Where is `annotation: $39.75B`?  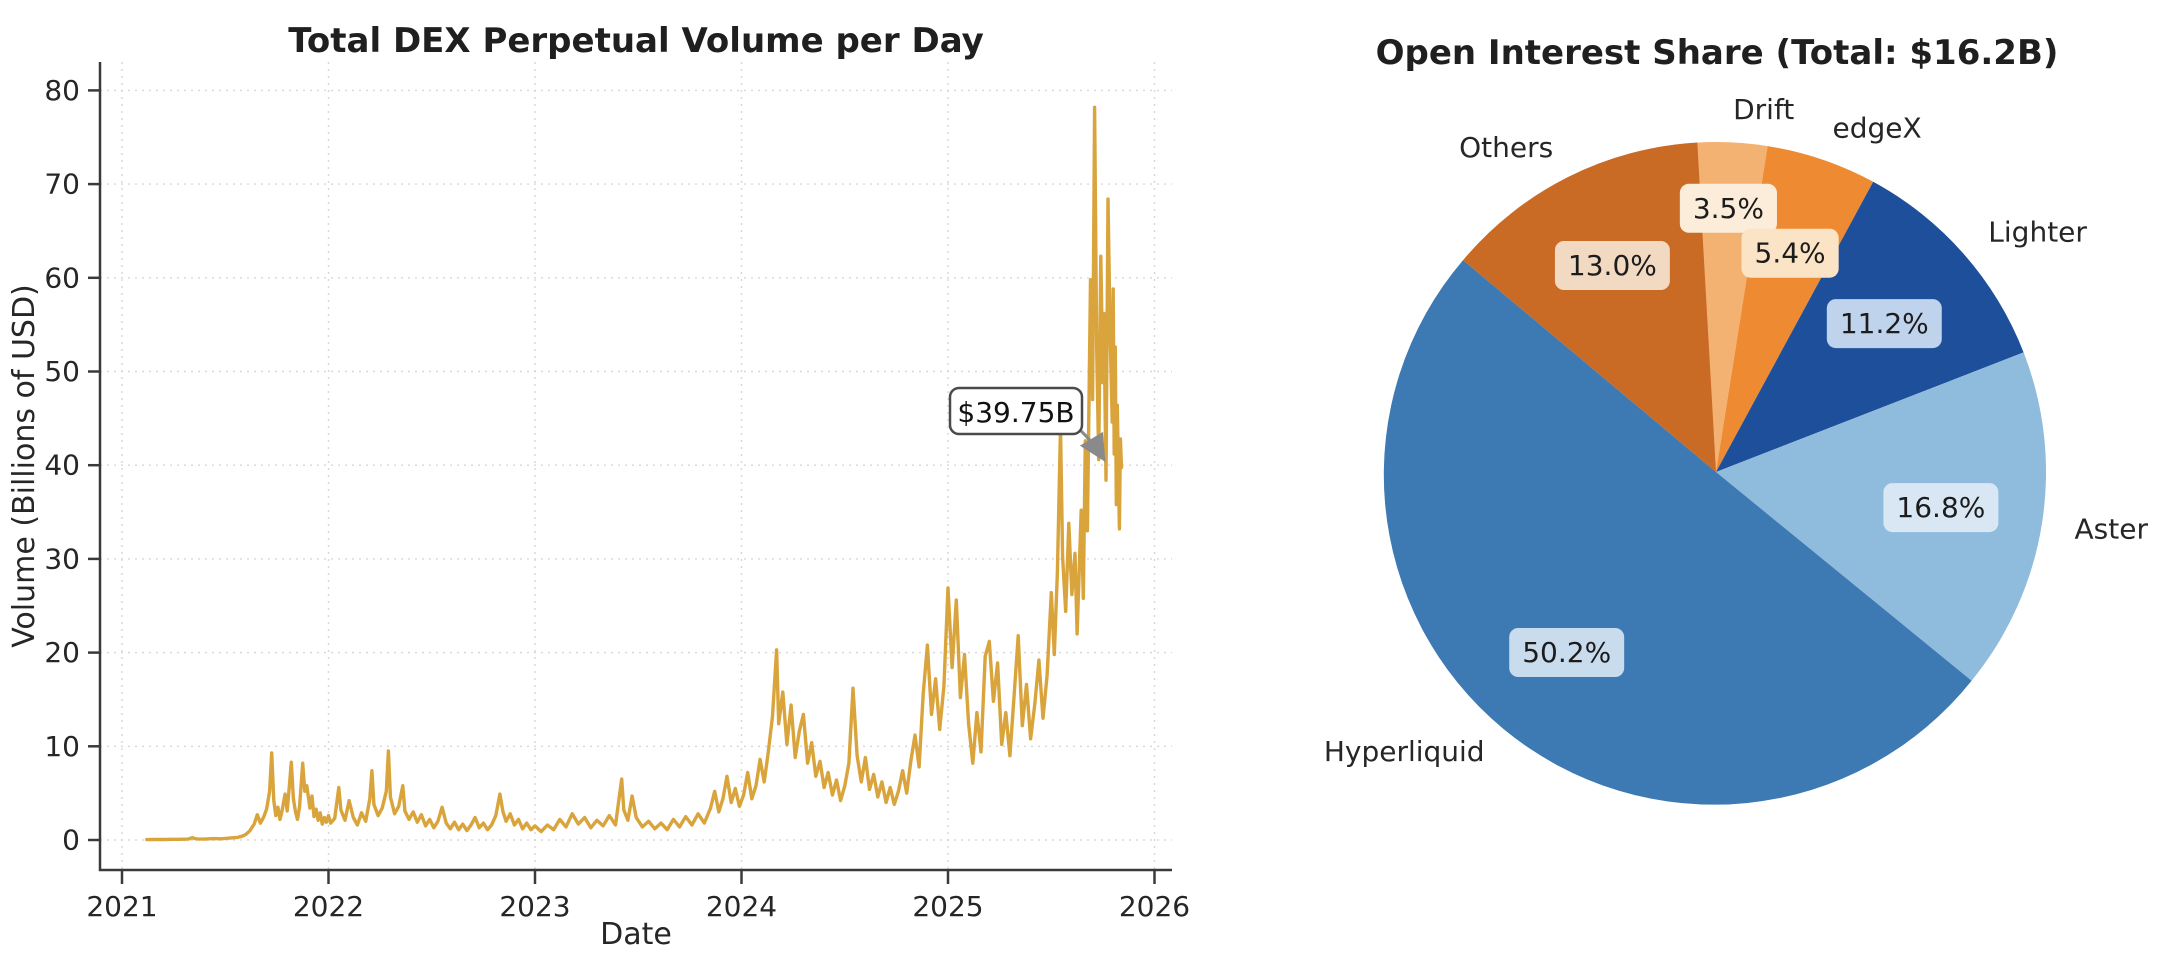 annotation: $39.75B is located at coordinates (1027, 424).